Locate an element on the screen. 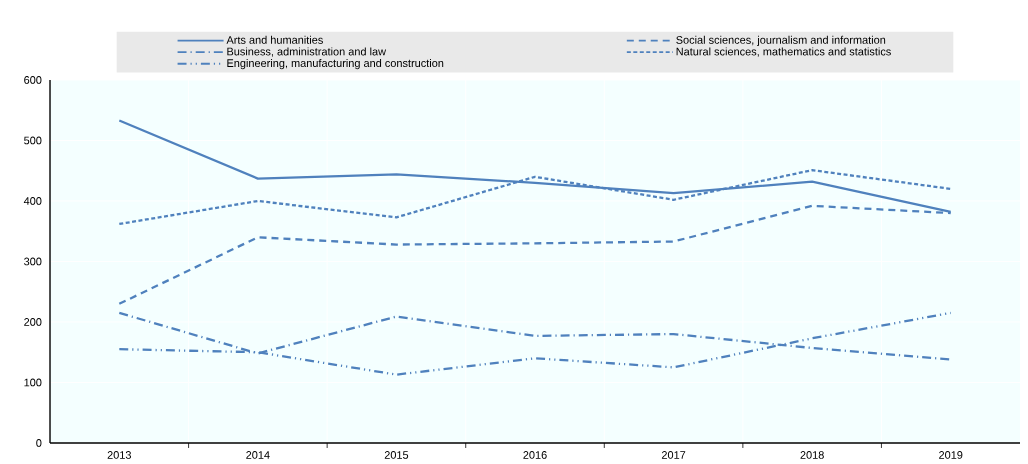 The height and width of the screenshot is (464, 1028). legend-label: Business, administration and law is located at coordinates (307, 52).